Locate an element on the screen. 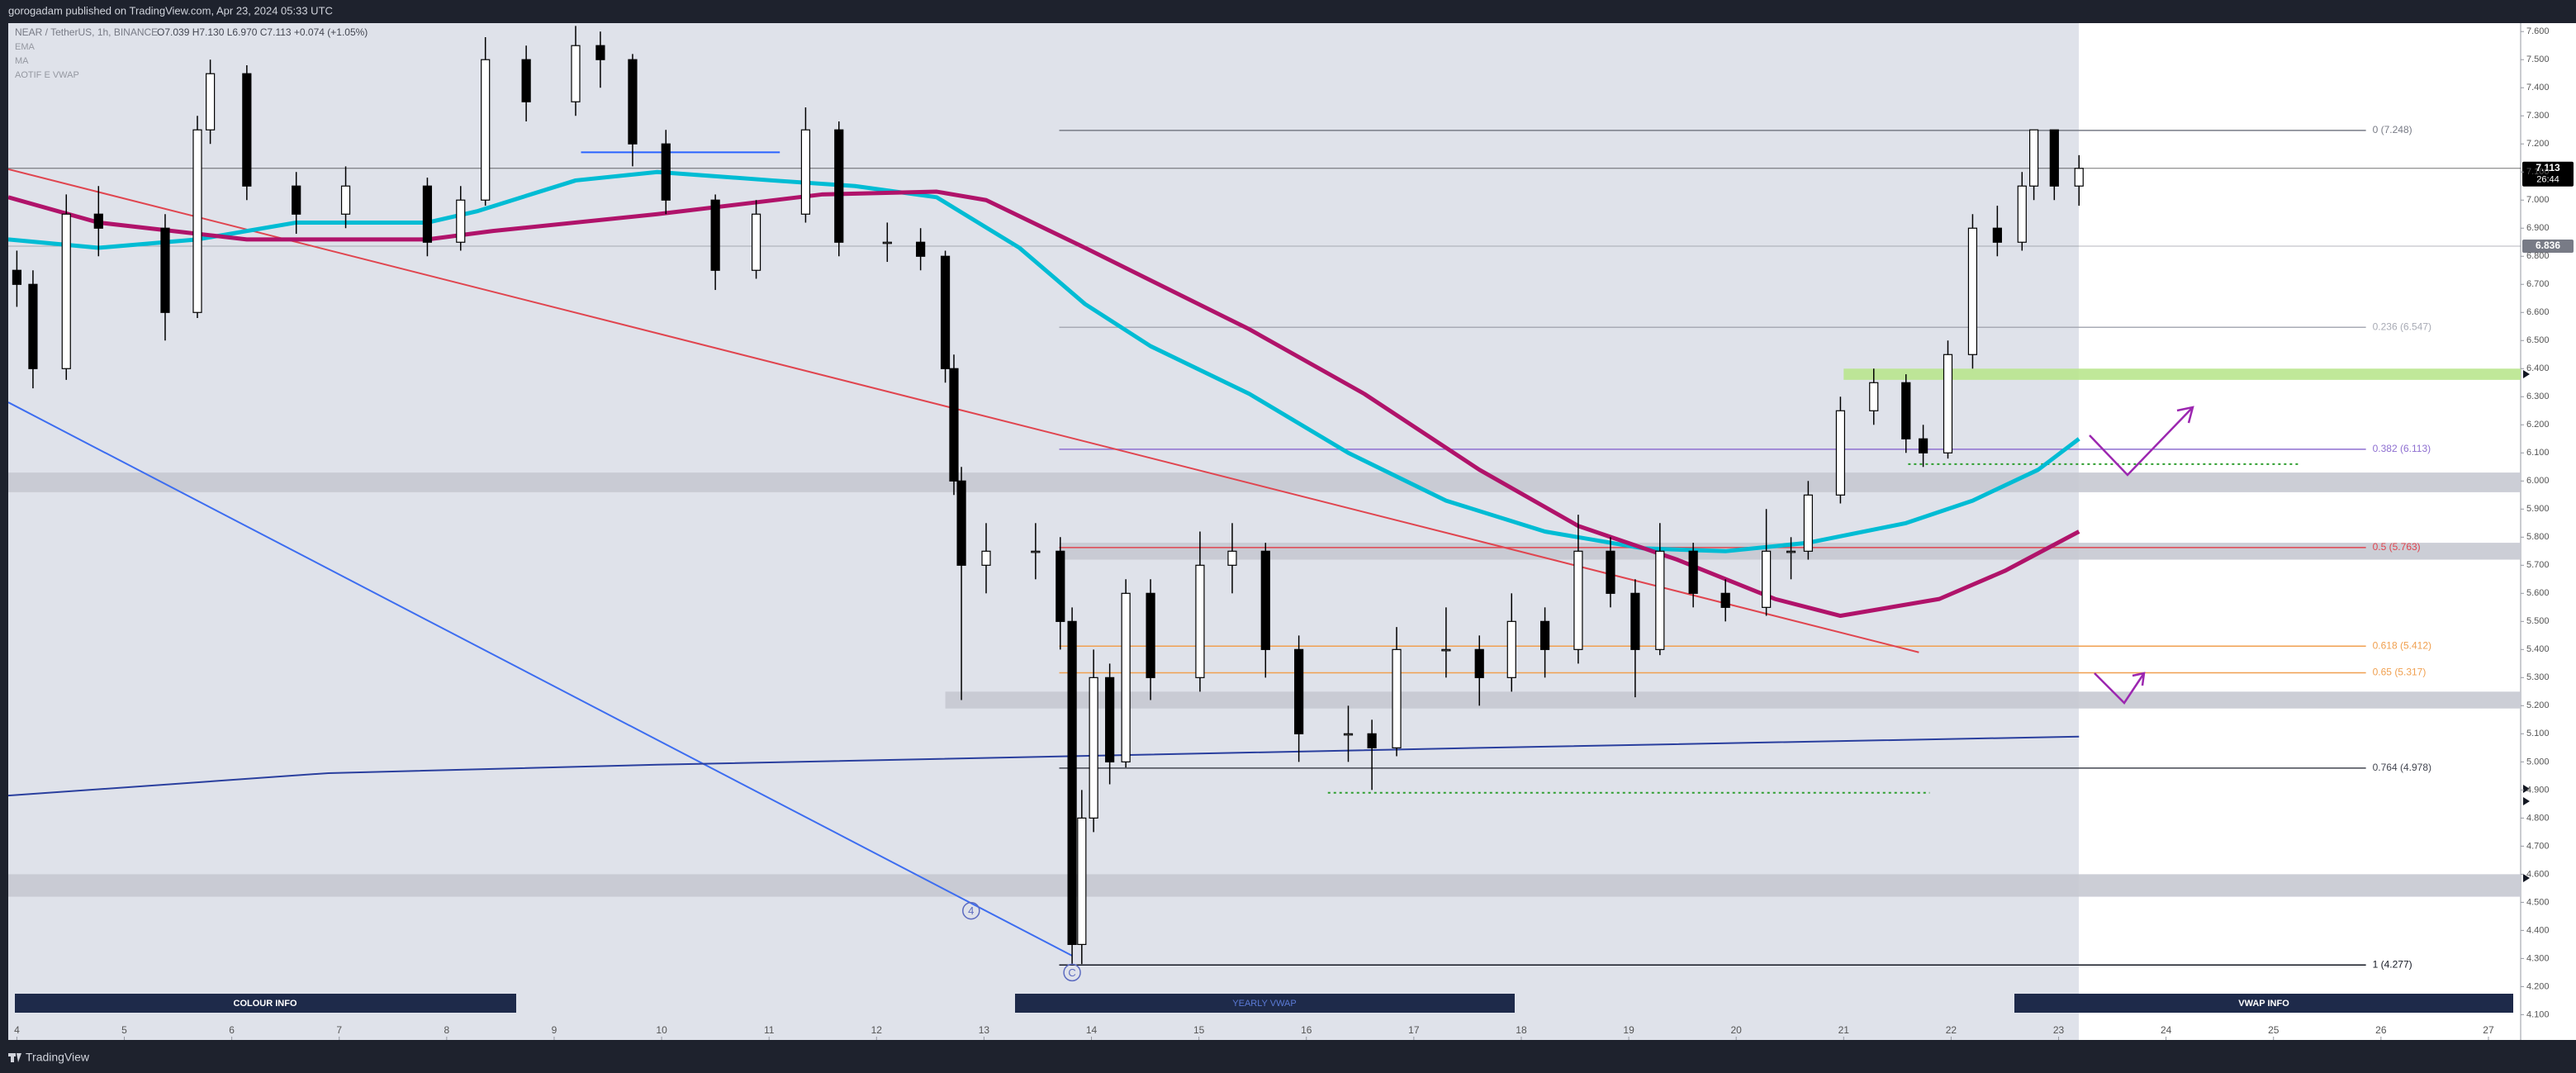  fib-label: 0.618 (5.412) is located at coordinates (2402, 645).